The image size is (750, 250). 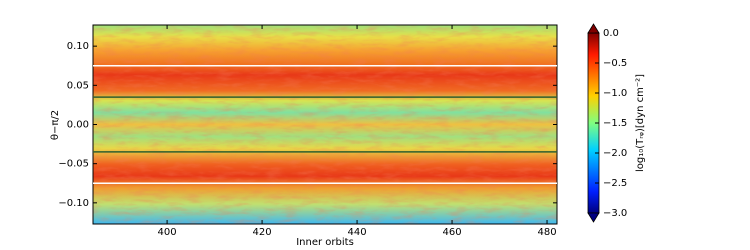 What do you see at coordinates (73, 164) in the screenshot?
I see `y-tick-label: −0.05` at bounding box center [73, 164].